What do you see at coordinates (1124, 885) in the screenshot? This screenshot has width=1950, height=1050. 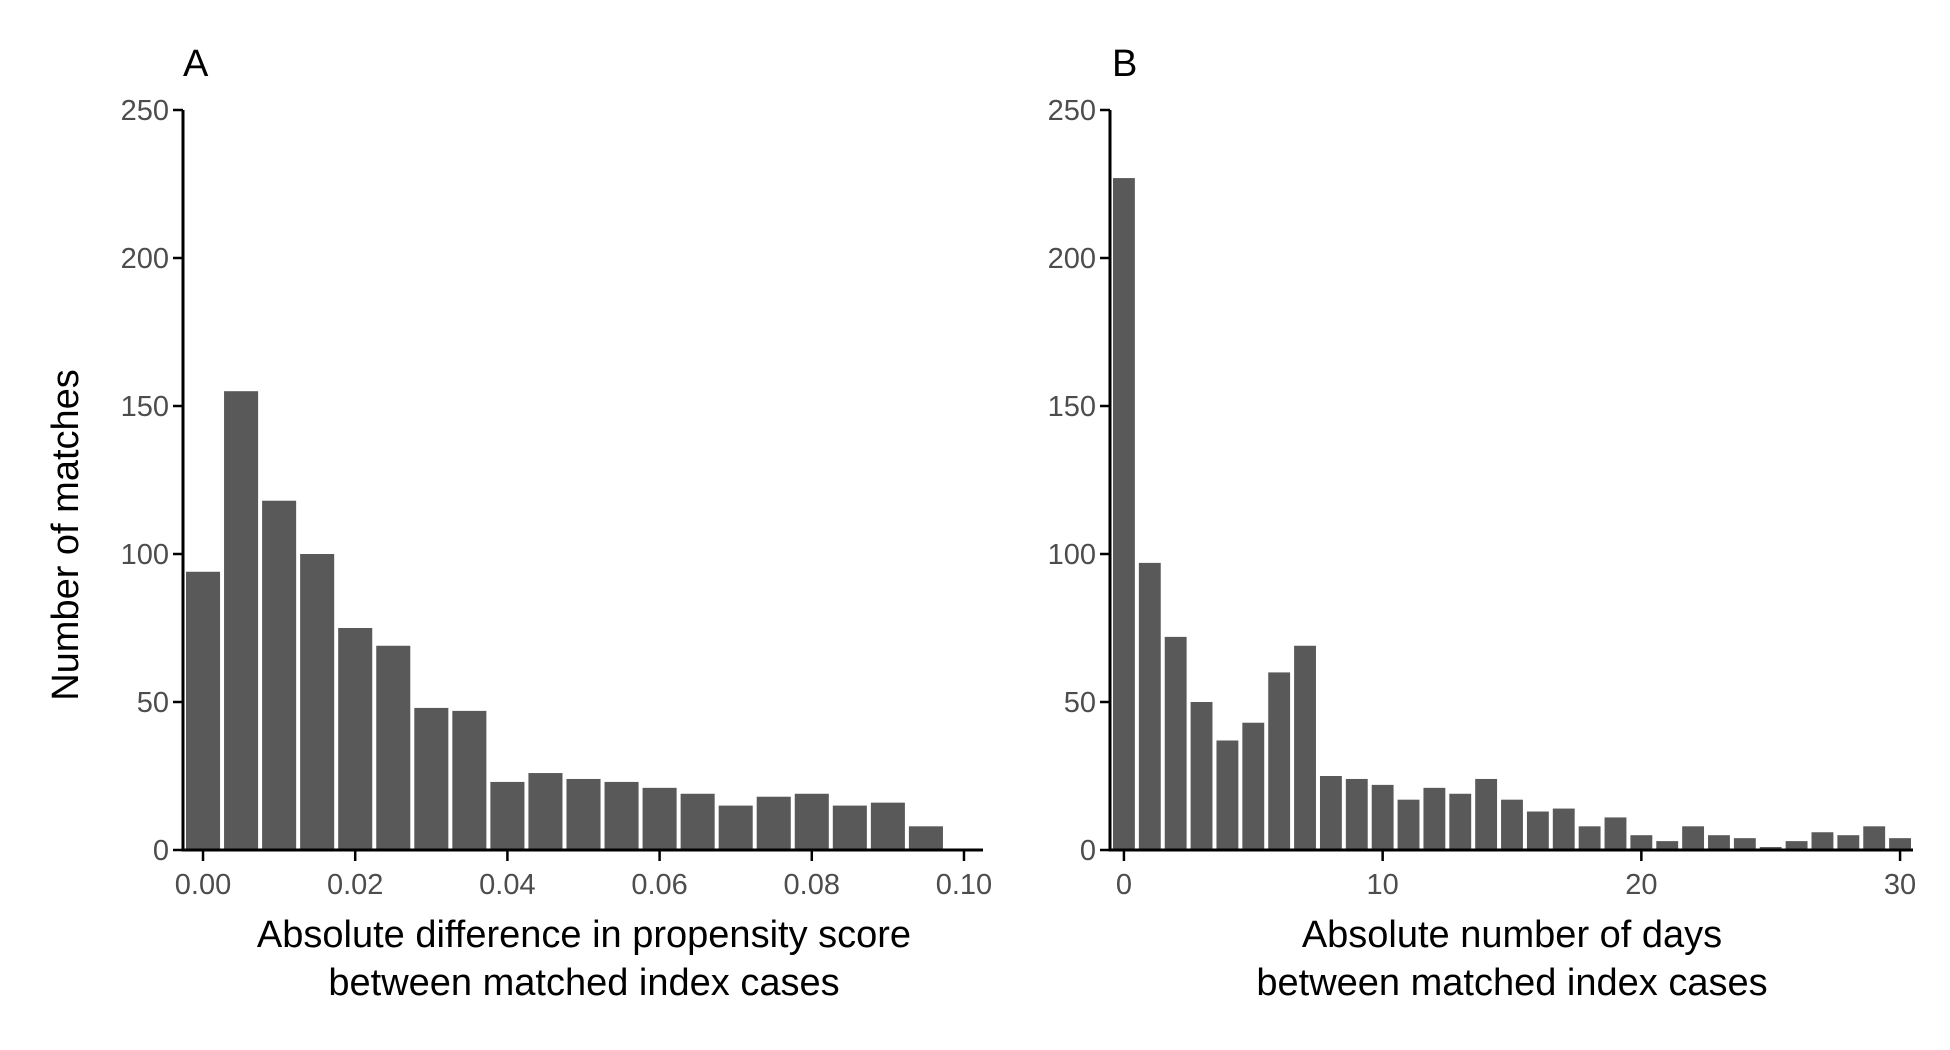 I see `panel-b-x-tick-label: 0` at bounding box center [1124, 885].